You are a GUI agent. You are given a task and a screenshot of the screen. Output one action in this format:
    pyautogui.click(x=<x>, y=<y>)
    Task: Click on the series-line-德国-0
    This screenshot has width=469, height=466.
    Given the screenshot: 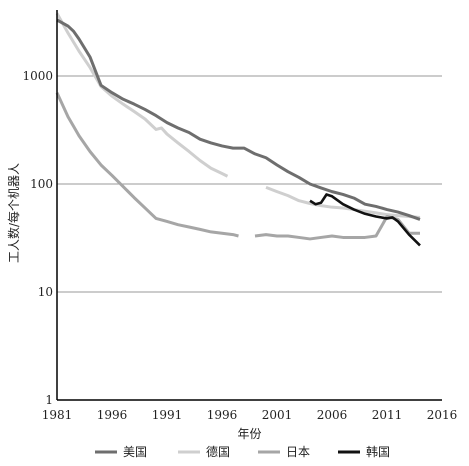 What is the action you would take?
    pyautogui.click(x=142, y=95)
    